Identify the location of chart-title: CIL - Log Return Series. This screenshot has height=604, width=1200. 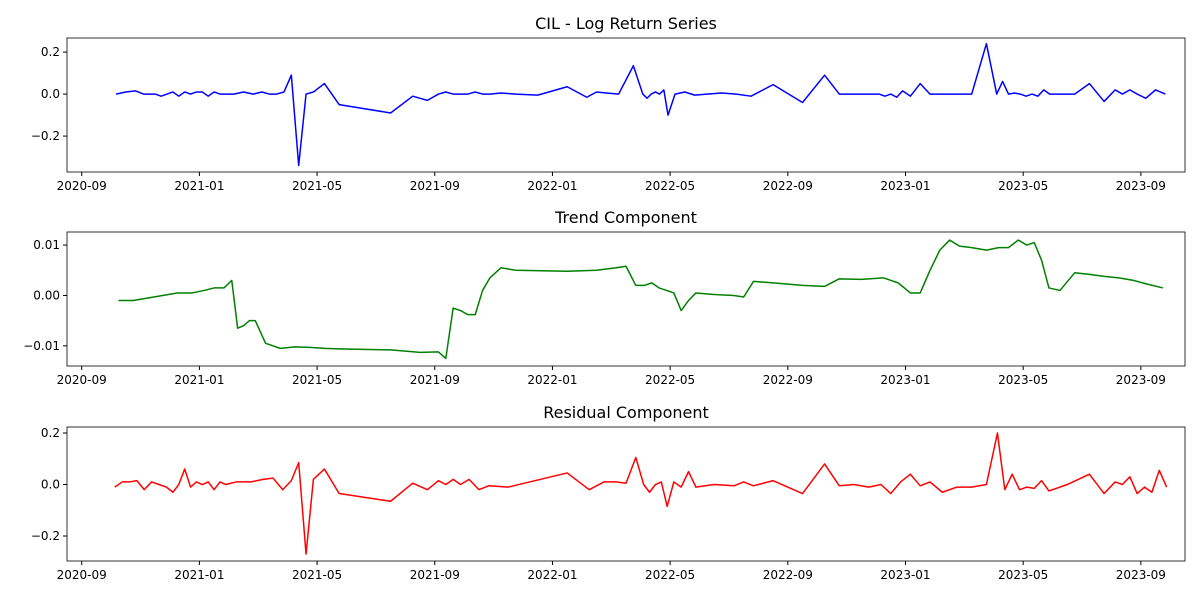
(626, 23).